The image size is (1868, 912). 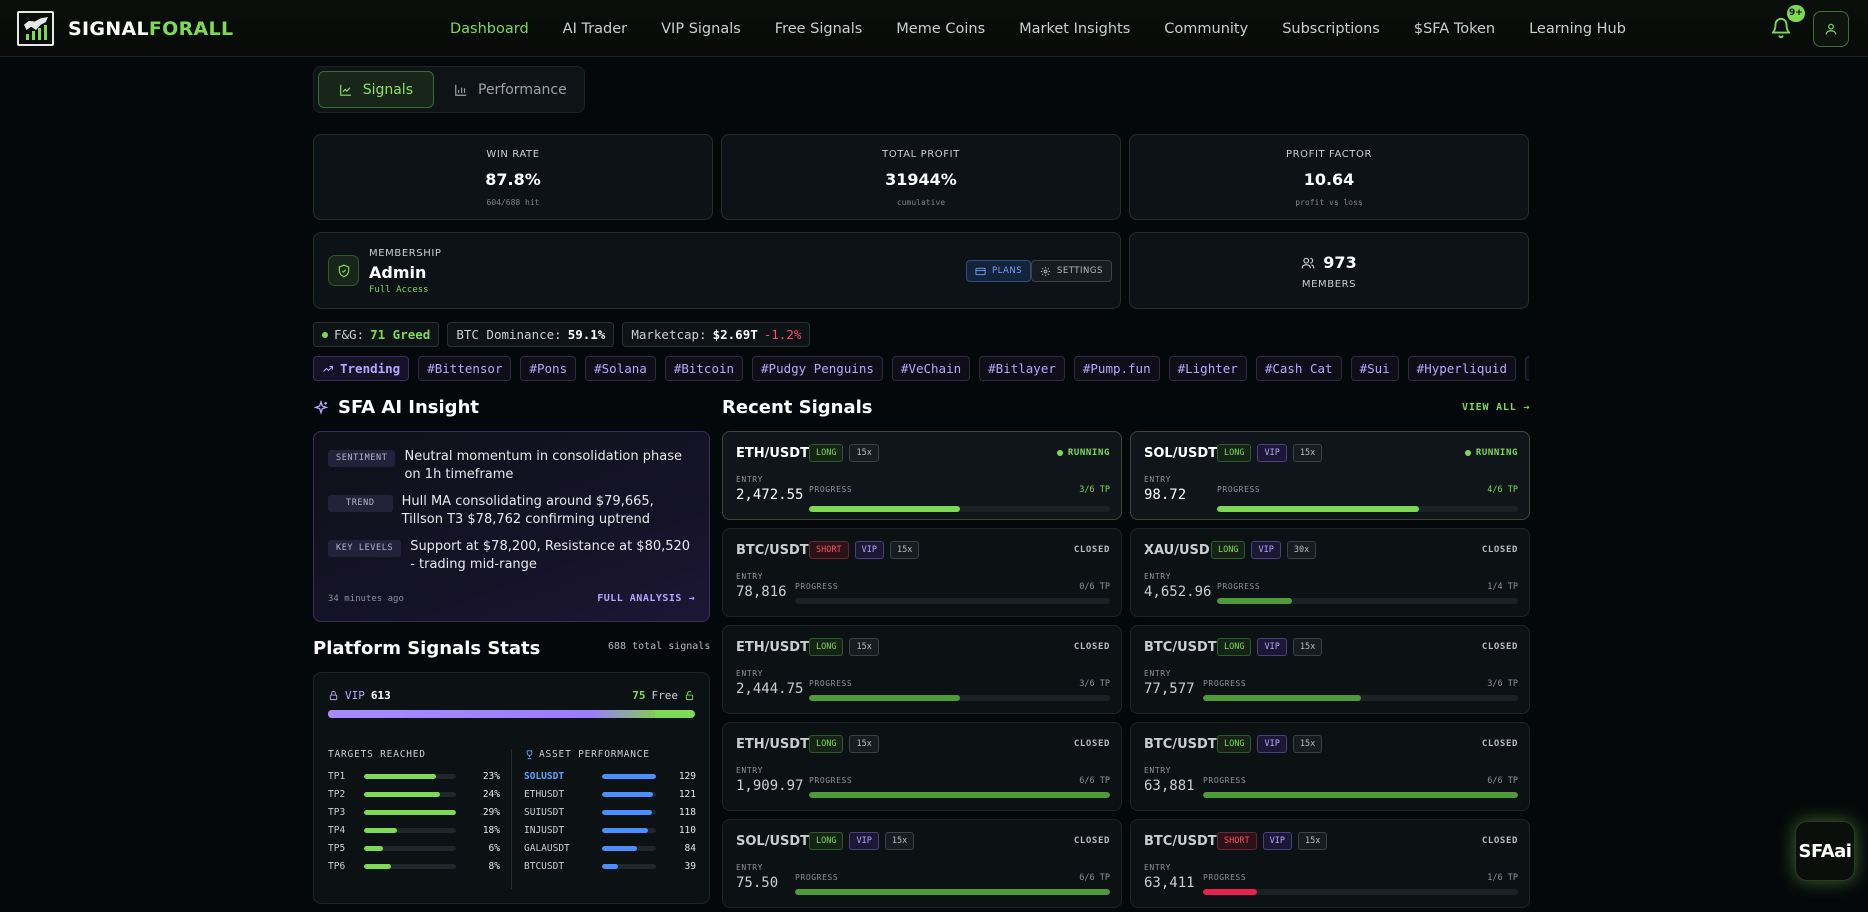 What do you see at coordinates (1454, 28) in the screenshot?
I see `nav-sfa-token: $SFA Token` at bounding box center [1454, 28].